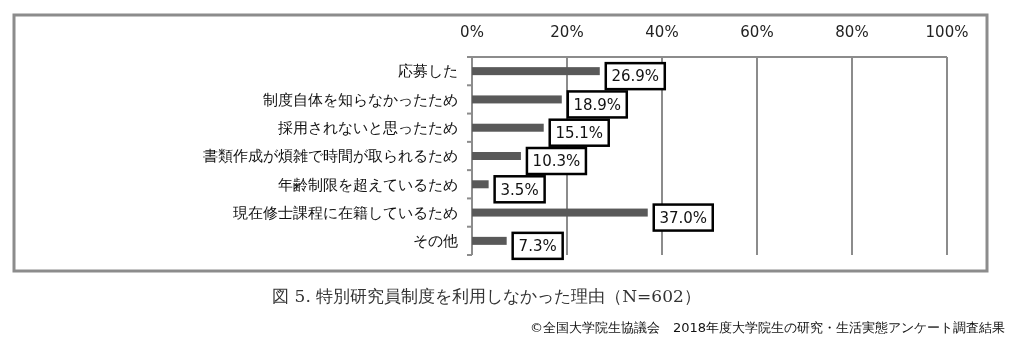 The height and width of the screenshot is (348, 1013). What do you see at coordinates (330, 156) in the screenshot?
I see `y-tick-label: 書類作成が煩雑で時間が取られるため` at bounding box center [330, 156].